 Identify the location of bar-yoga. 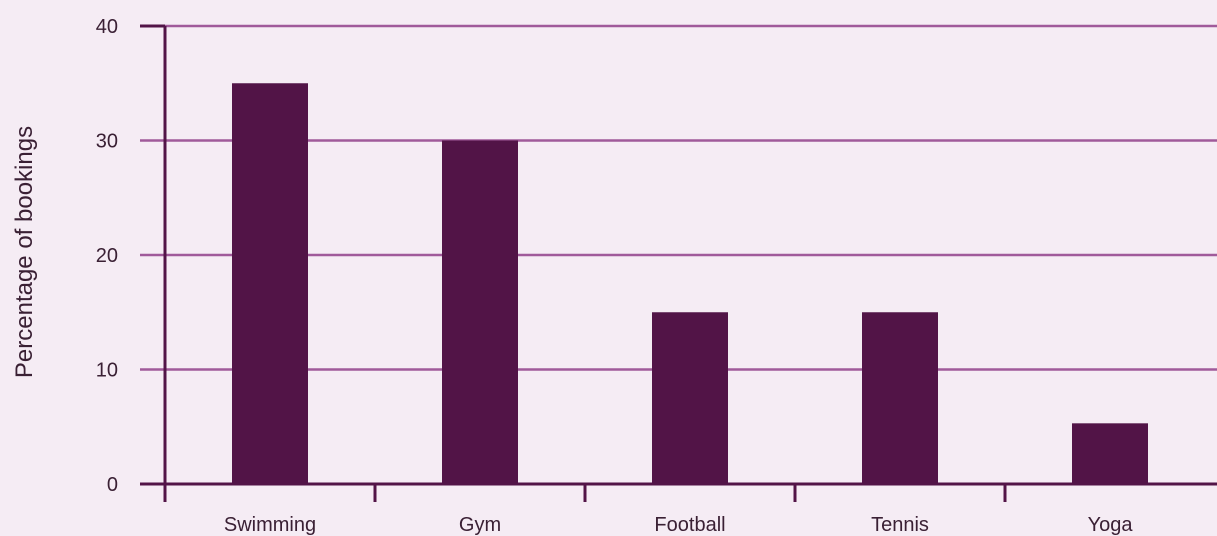
(1110, 453).